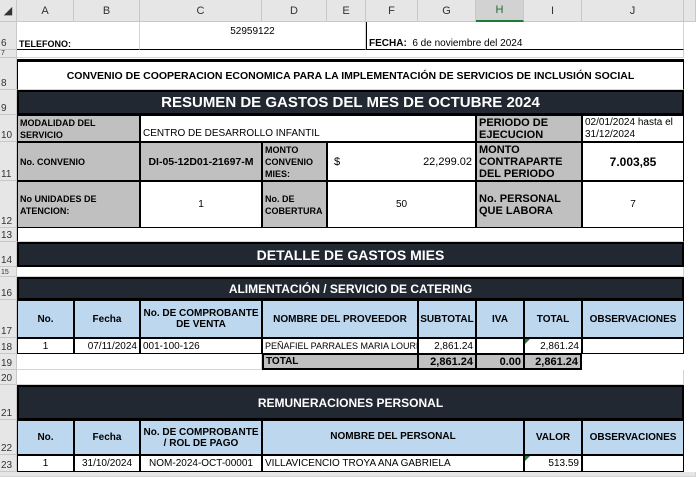 The width and height of the screenshot is (696, 477). Describe the element at coordinates (350, 402) in the screenshot. I see `remuneraciones-title: REMUNERACIONES PERSONAL` at that location.